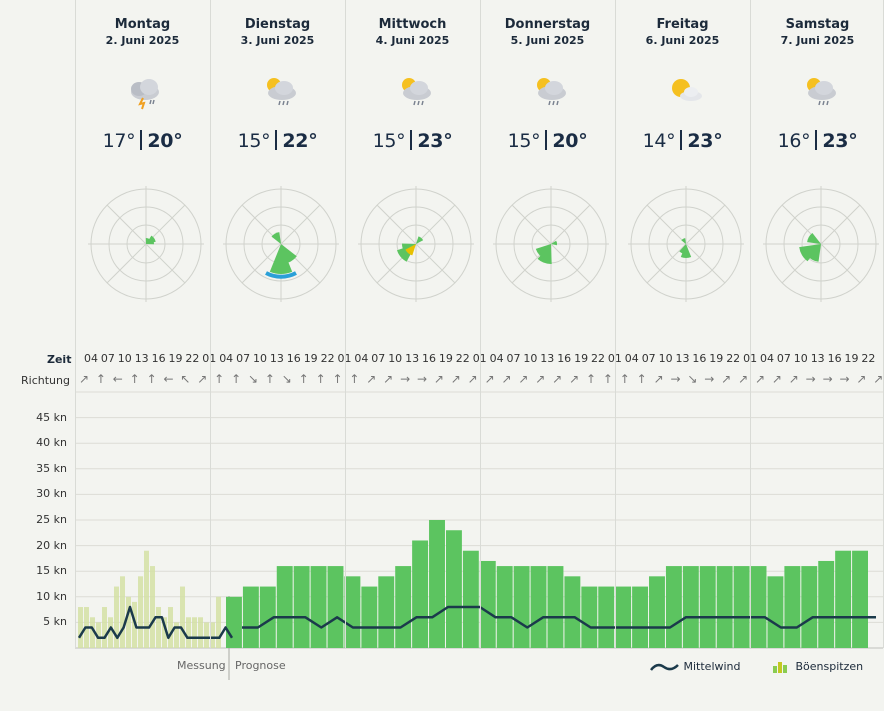  Describe the element at coordinates (201, 665) in the screenshot. I see `measurement-label: Messung` at that location.